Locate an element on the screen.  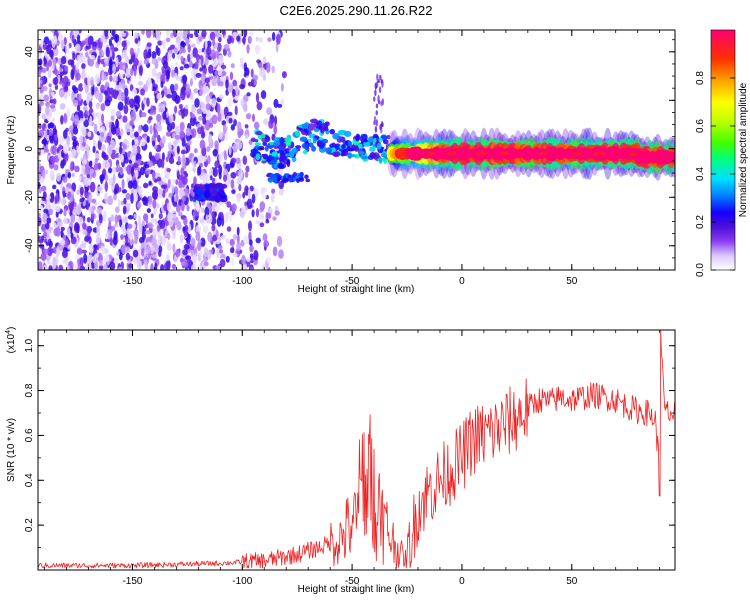
figure-title: C2E6.2025.290.11.26.R22 is located at coordinates (356, 10).